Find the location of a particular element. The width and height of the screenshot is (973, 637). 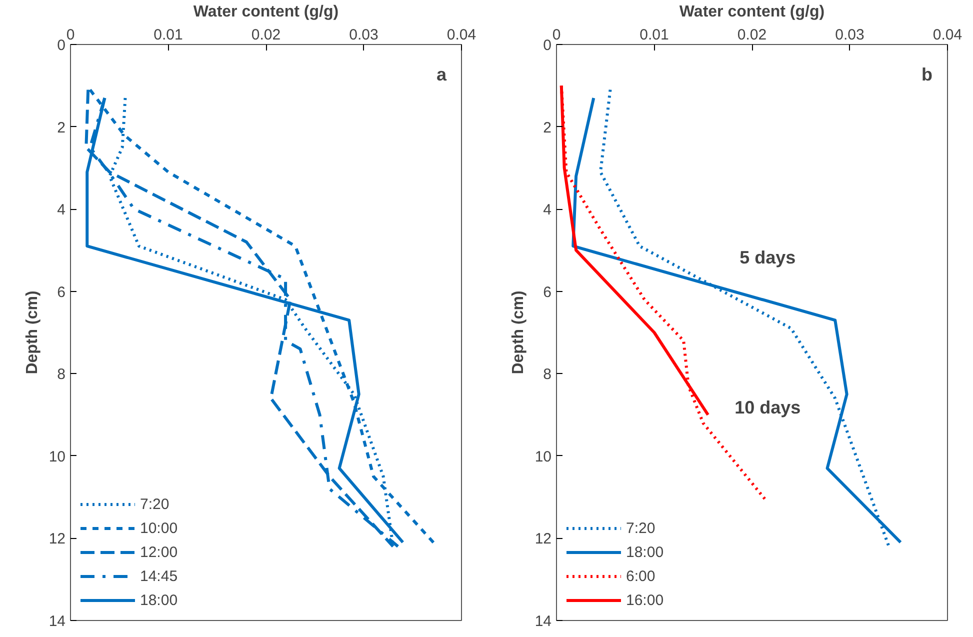

annotation: a is located at coordinates (442, 74).